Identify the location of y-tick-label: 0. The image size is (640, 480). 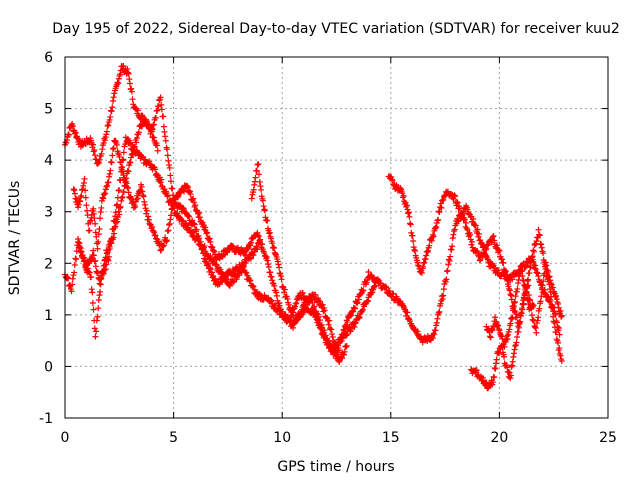
(48, 367).